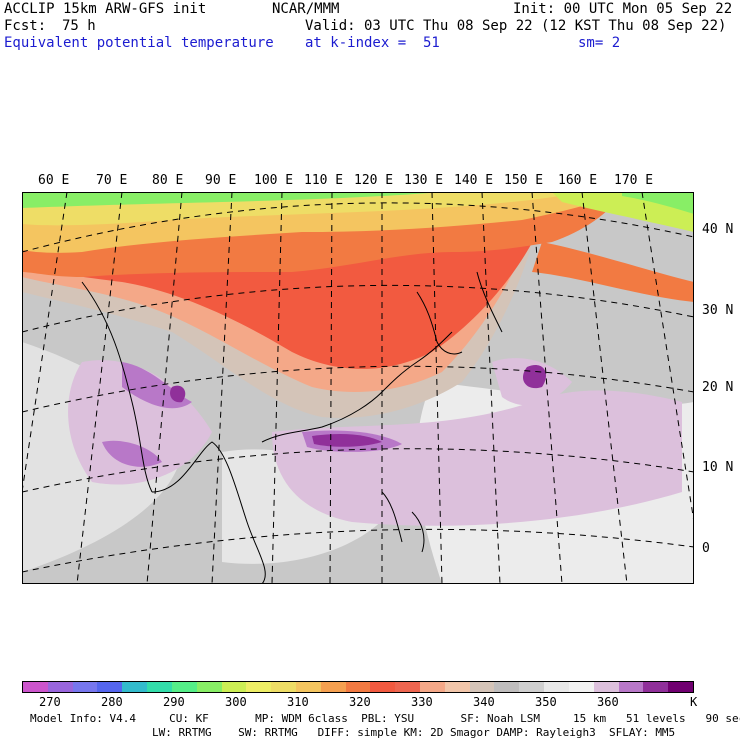  What do you see at coordinates (718, 467) in the screenshot?
I see `lat-label: 10 N` at bounding box center [718, 467].